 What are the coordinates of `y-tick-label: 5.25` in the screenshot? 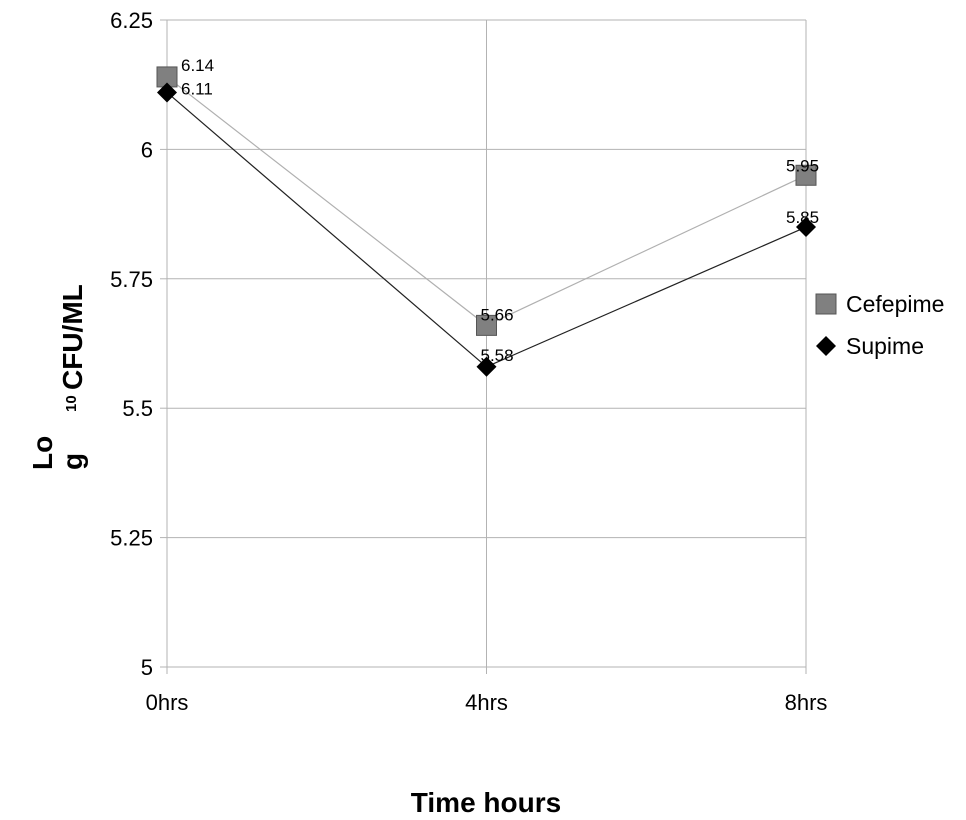 It's located at (131, 538).